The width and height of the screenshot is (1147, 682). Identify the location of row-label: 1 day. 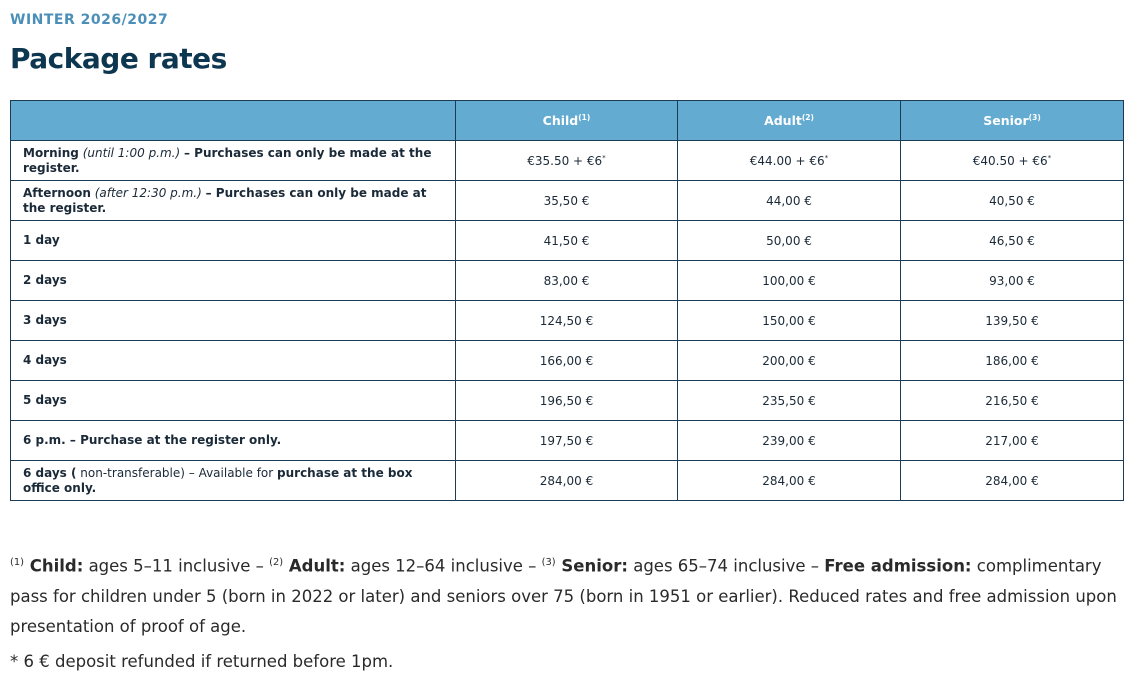
(233, 240).